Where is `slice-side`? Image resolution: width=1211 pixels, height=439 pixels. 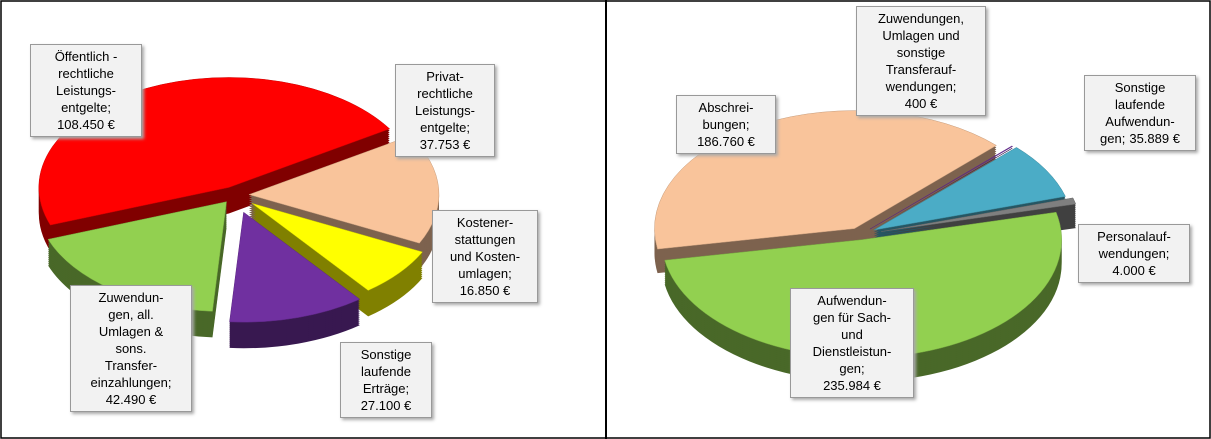 slice-side is located at coordinates (941, 189).